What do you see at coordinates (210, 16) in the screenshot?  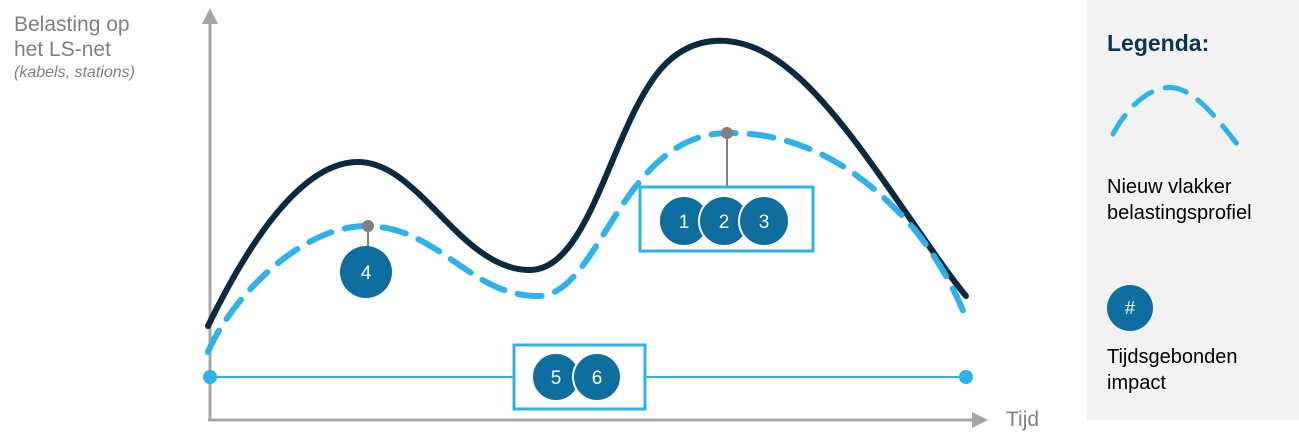 I see `y-axis-arrow` at bounding box center [210, 16].